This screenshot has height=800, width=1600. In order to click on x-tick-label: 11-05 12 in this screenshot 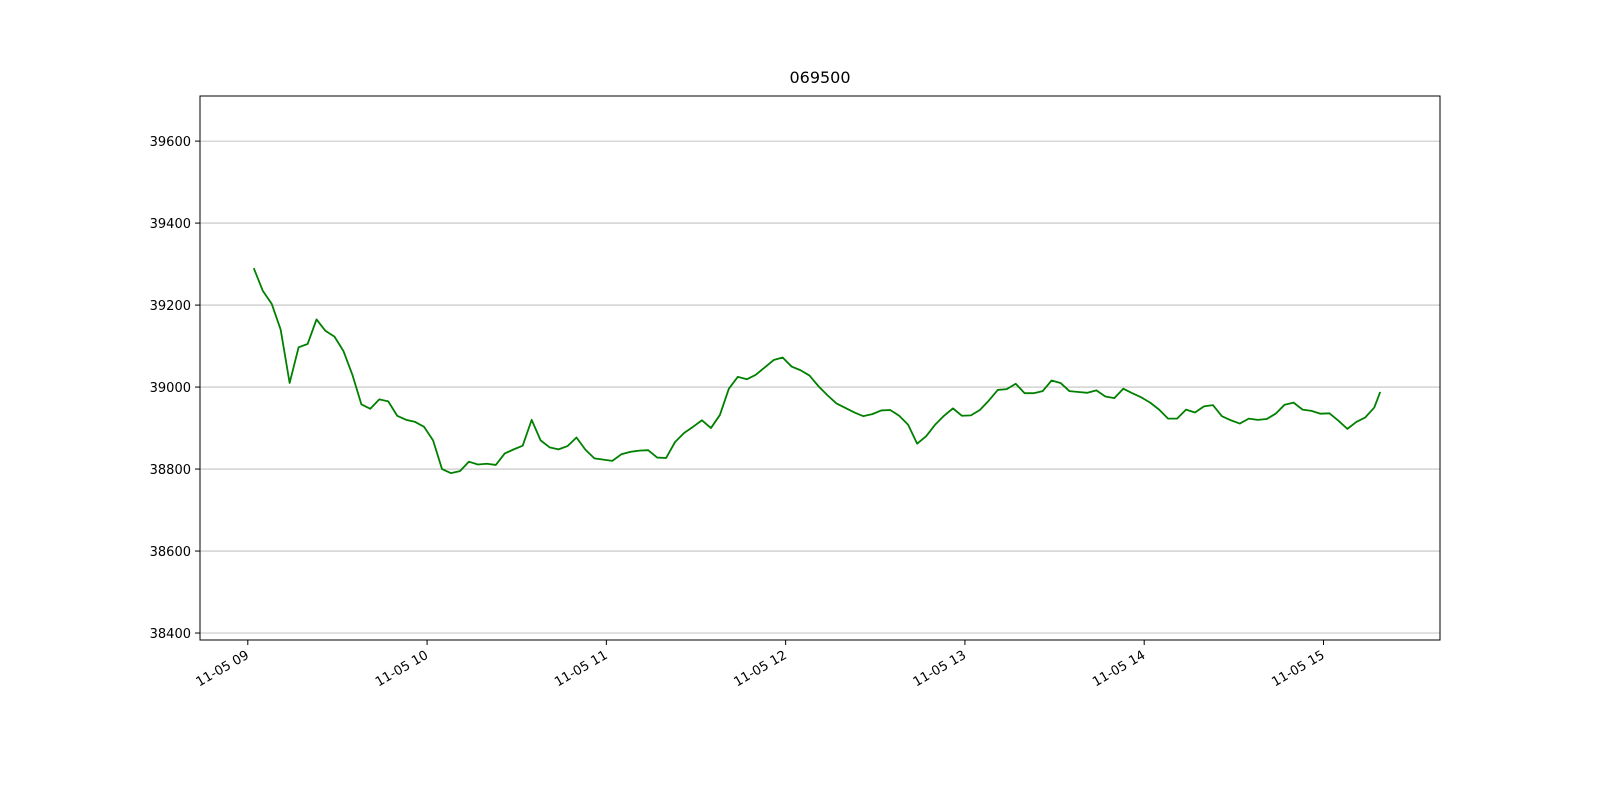, I will do `click(761, 669)`.